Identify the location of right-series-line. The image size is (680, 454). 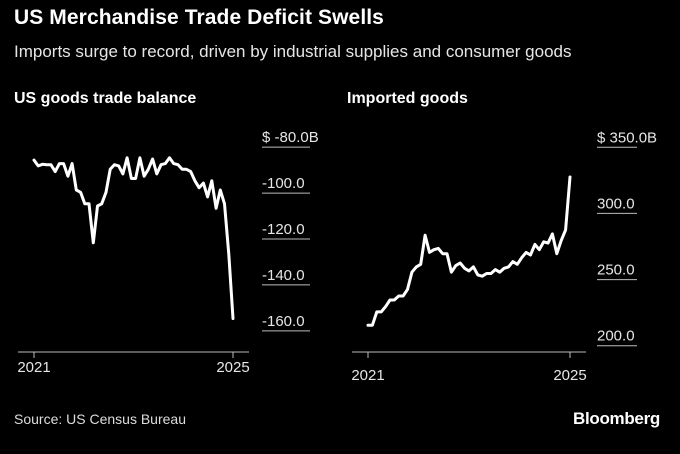
(469, 251).